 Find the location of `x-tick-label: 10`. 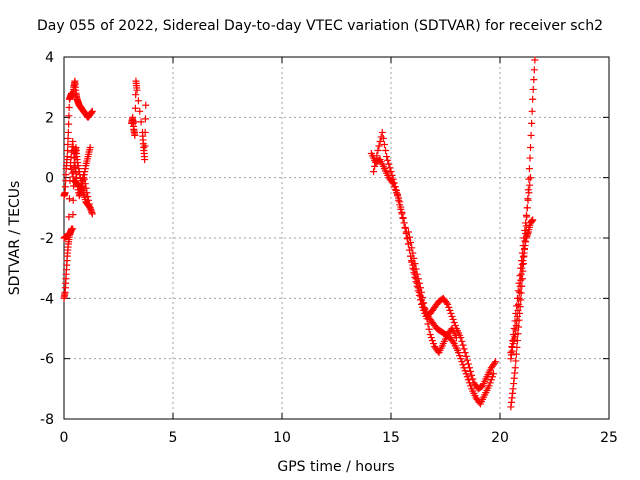

x-tick-label: 10 is located at coordinates (282, 438).